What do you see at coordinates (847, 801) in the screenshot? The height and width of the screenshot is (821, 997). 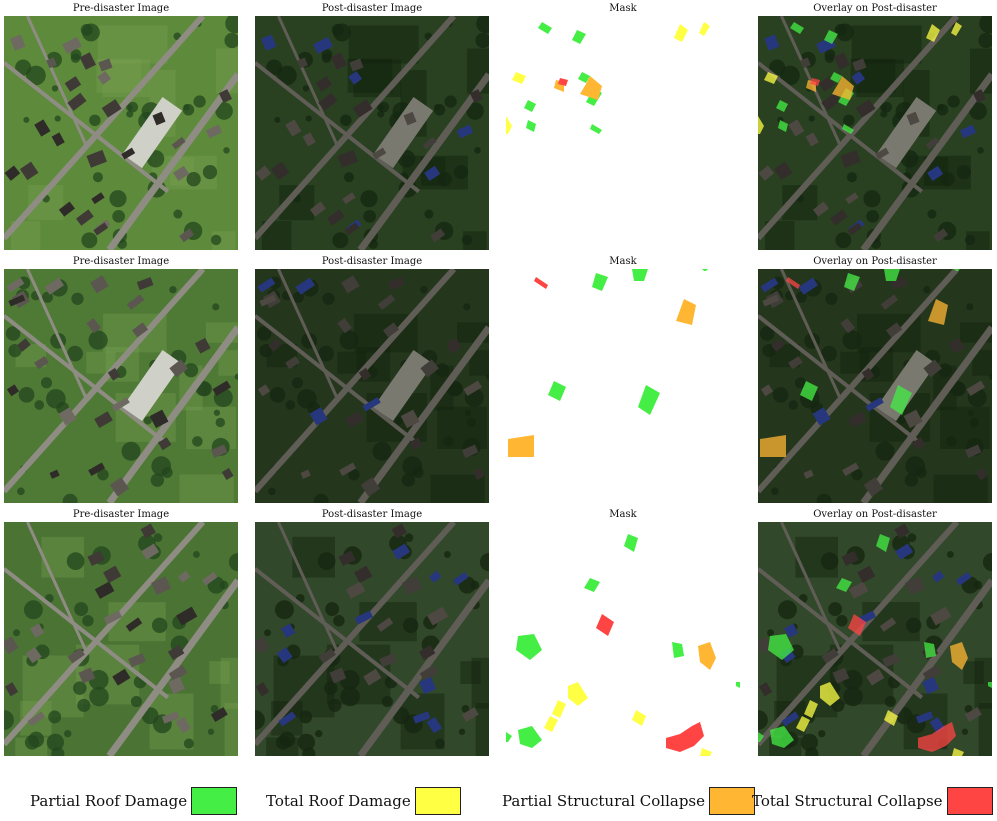 I see `legend-label: Total Structural Collapse` at bounding box center [847, 801].